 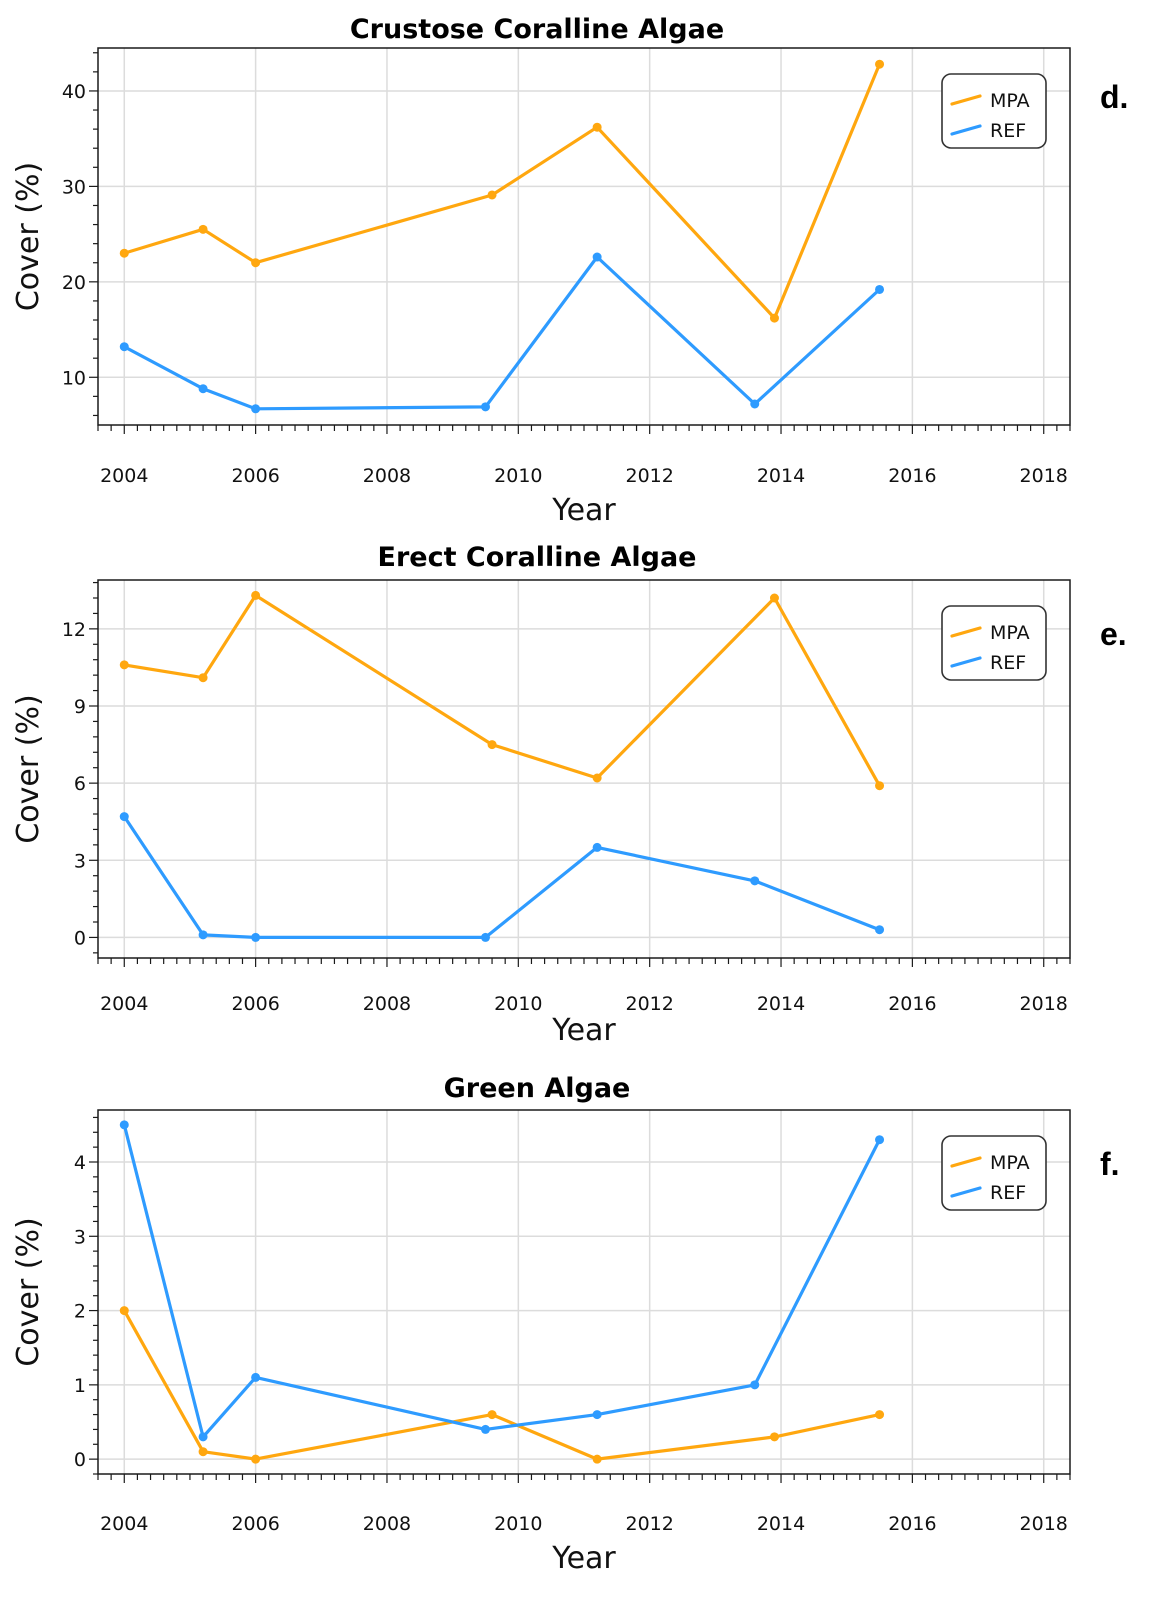 What do you see at coordinates (74, 187) in the screenshot?
I see `y-tick-label: 30` at bounding box center [74, 187].